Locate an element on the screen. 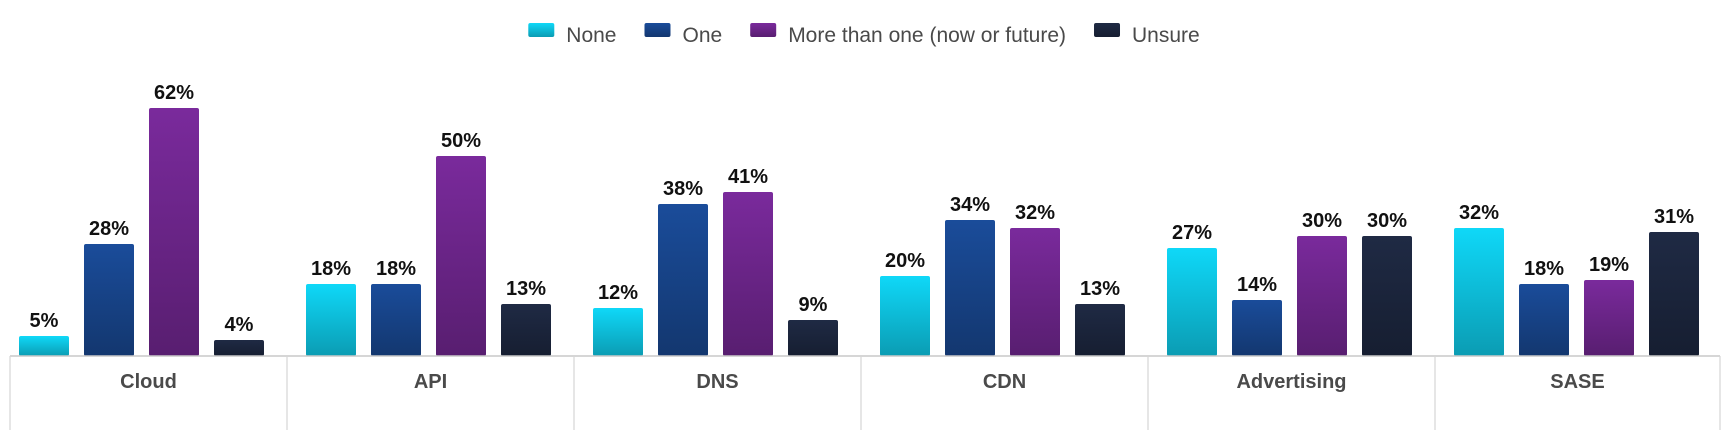 This screenshot has width=1728, height=442. value-label-api-3: 13% is located at coordinates (526, 289).